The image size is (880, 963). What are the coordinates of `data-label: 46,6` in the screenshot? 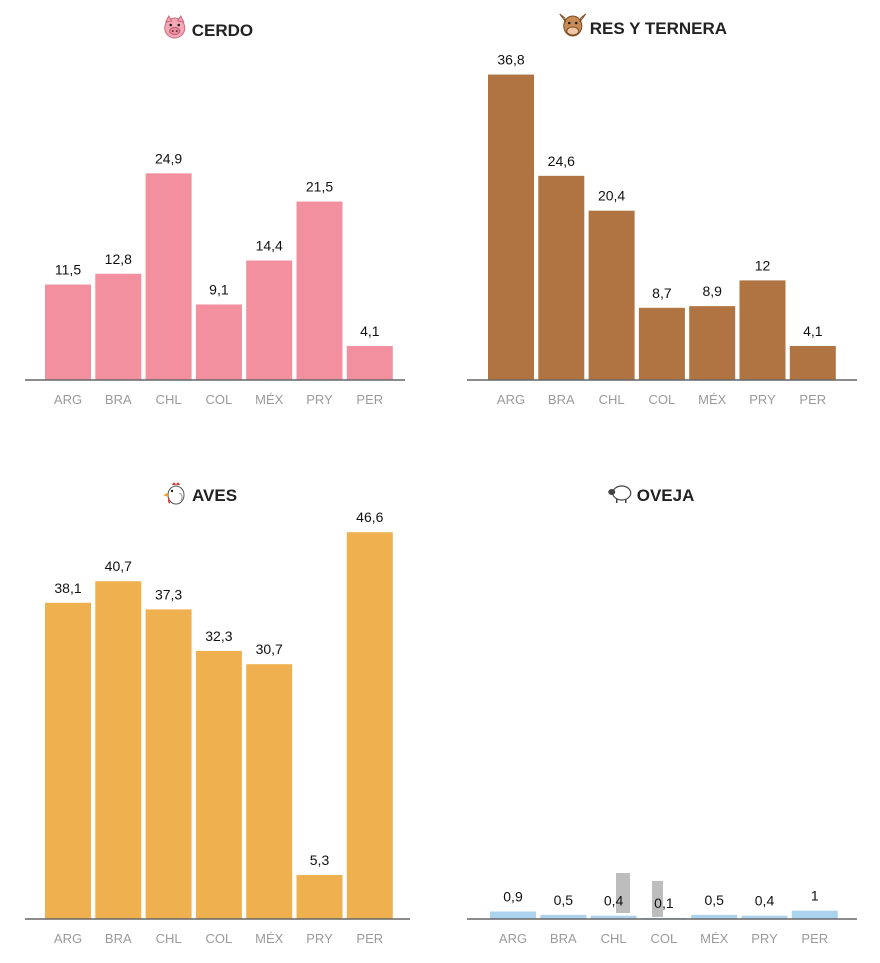 It's located at (369, 517).